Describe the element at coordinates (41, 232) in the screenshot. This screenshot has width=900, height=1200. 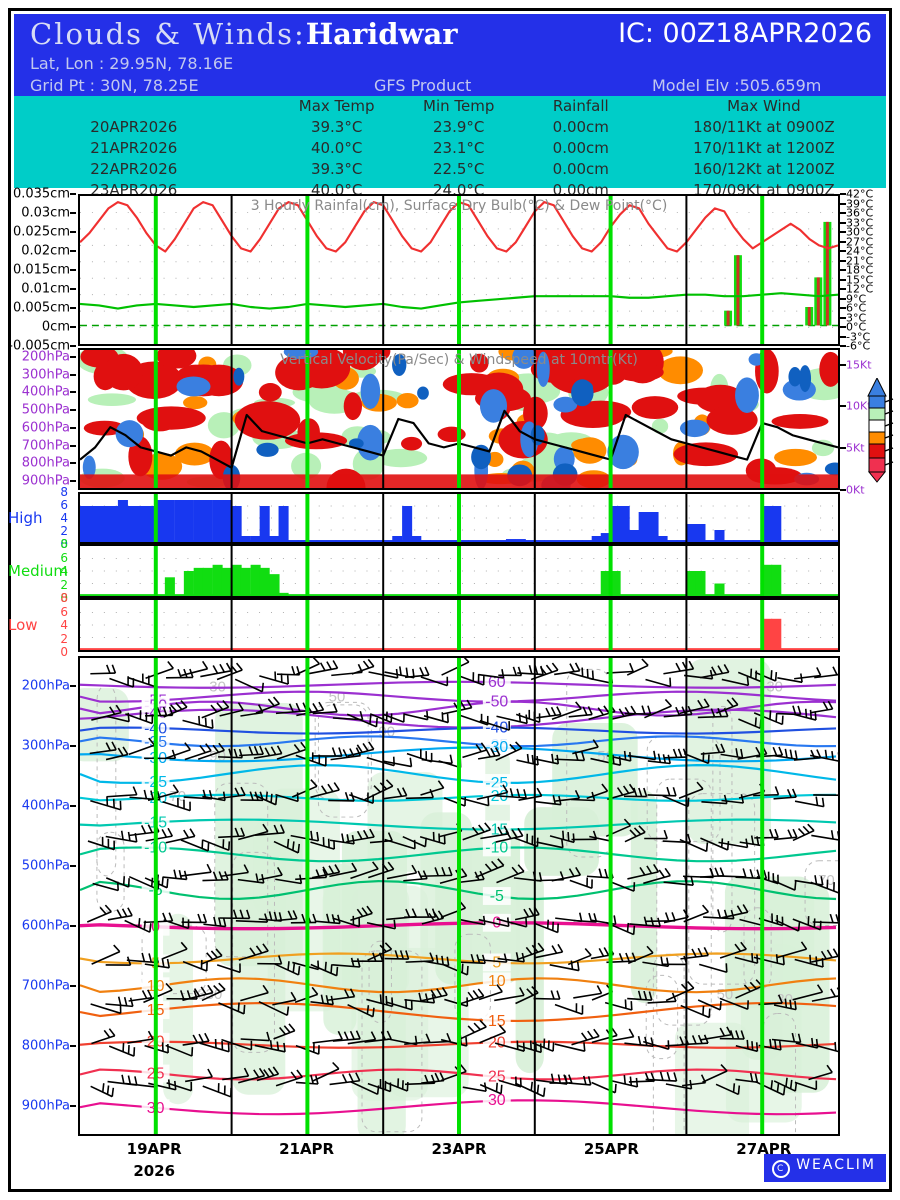
I see `axis-tick-label: 0.025cm` at that location.